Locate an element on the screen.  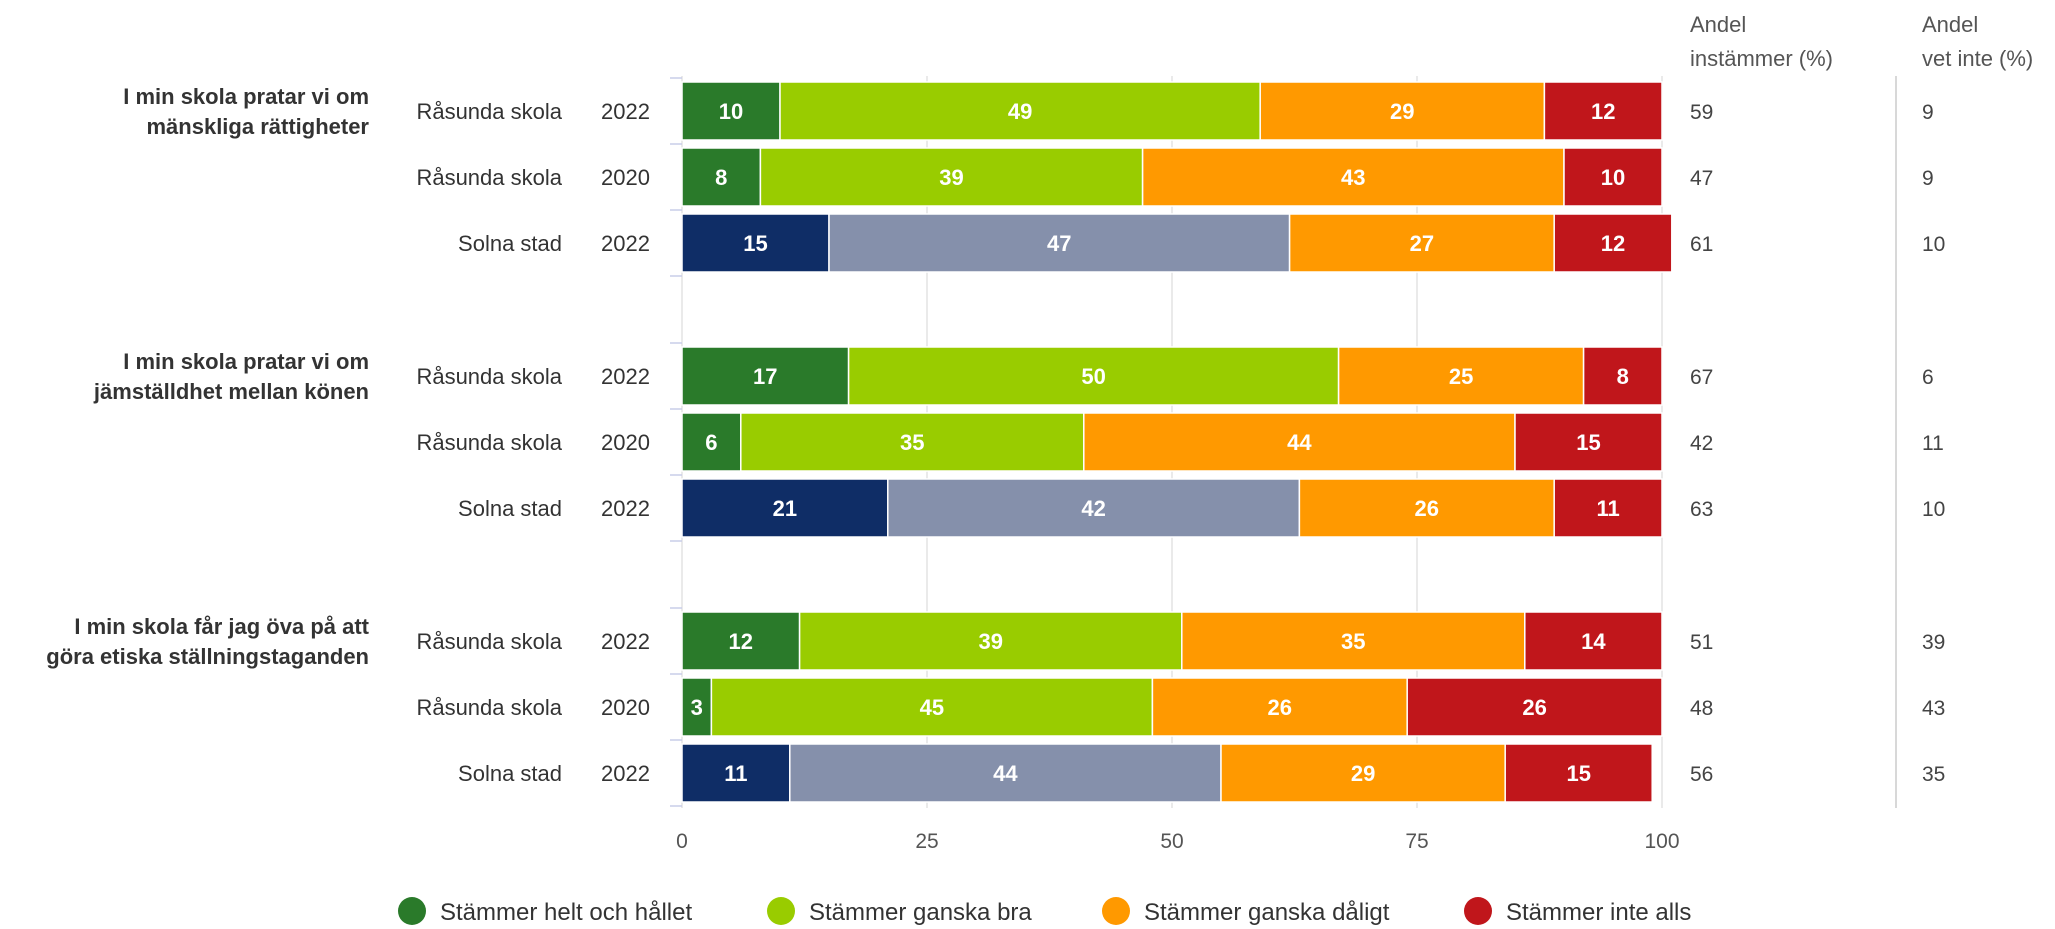
data-label: 10 is located at coordinates (1613, 177).